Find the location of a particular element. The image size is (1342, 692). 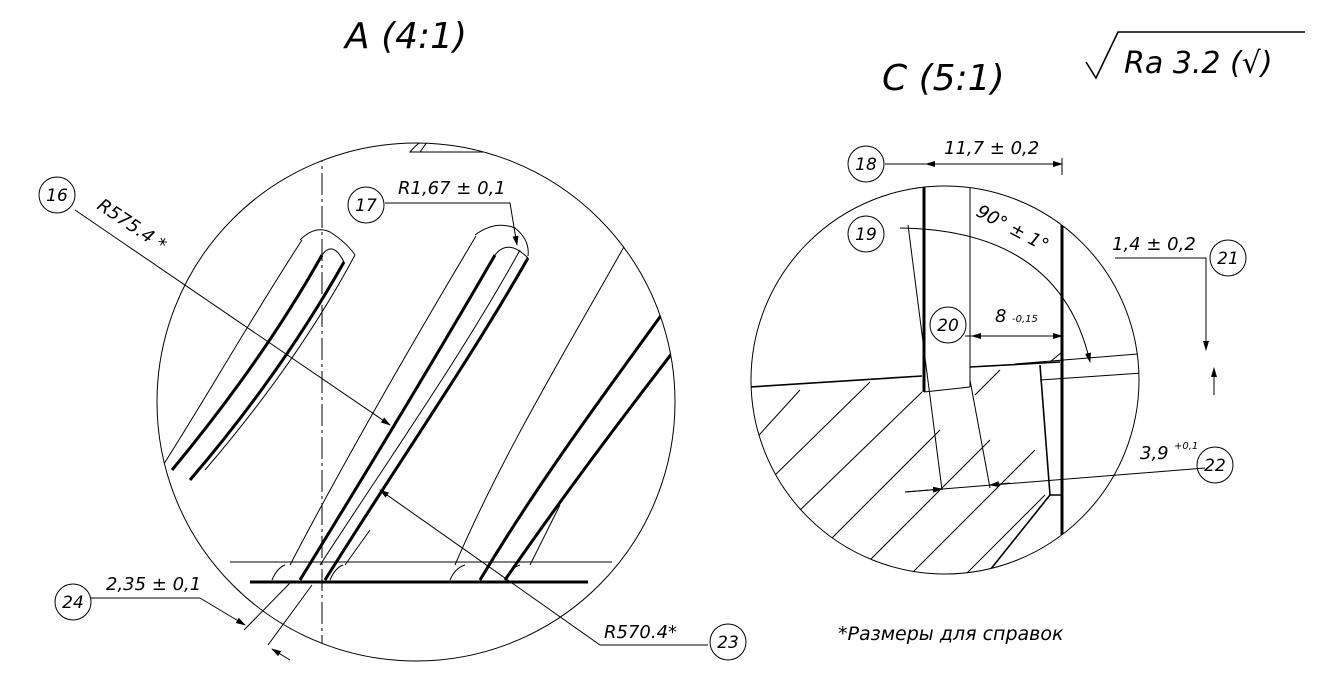

dim-8: 8 is located at coordinates (1000, 316).